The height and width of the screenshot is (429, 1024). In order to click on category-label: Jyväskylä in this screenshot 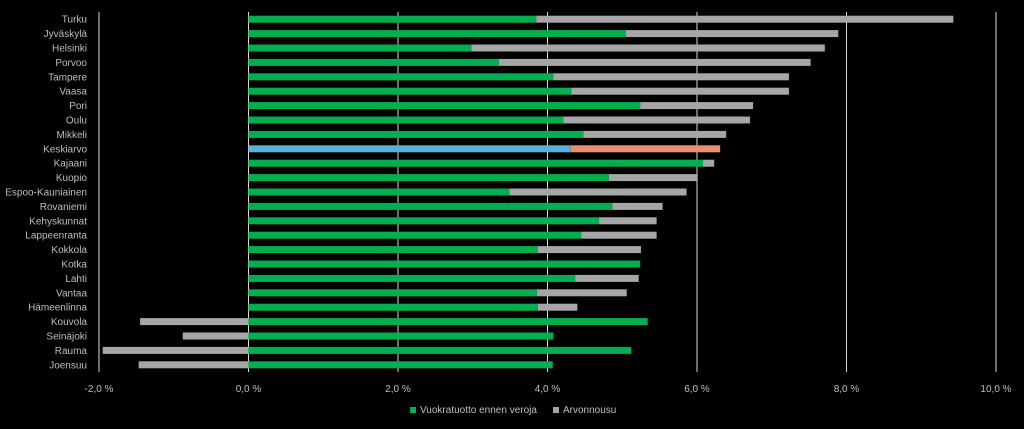, I will do `click(66, 34)`.